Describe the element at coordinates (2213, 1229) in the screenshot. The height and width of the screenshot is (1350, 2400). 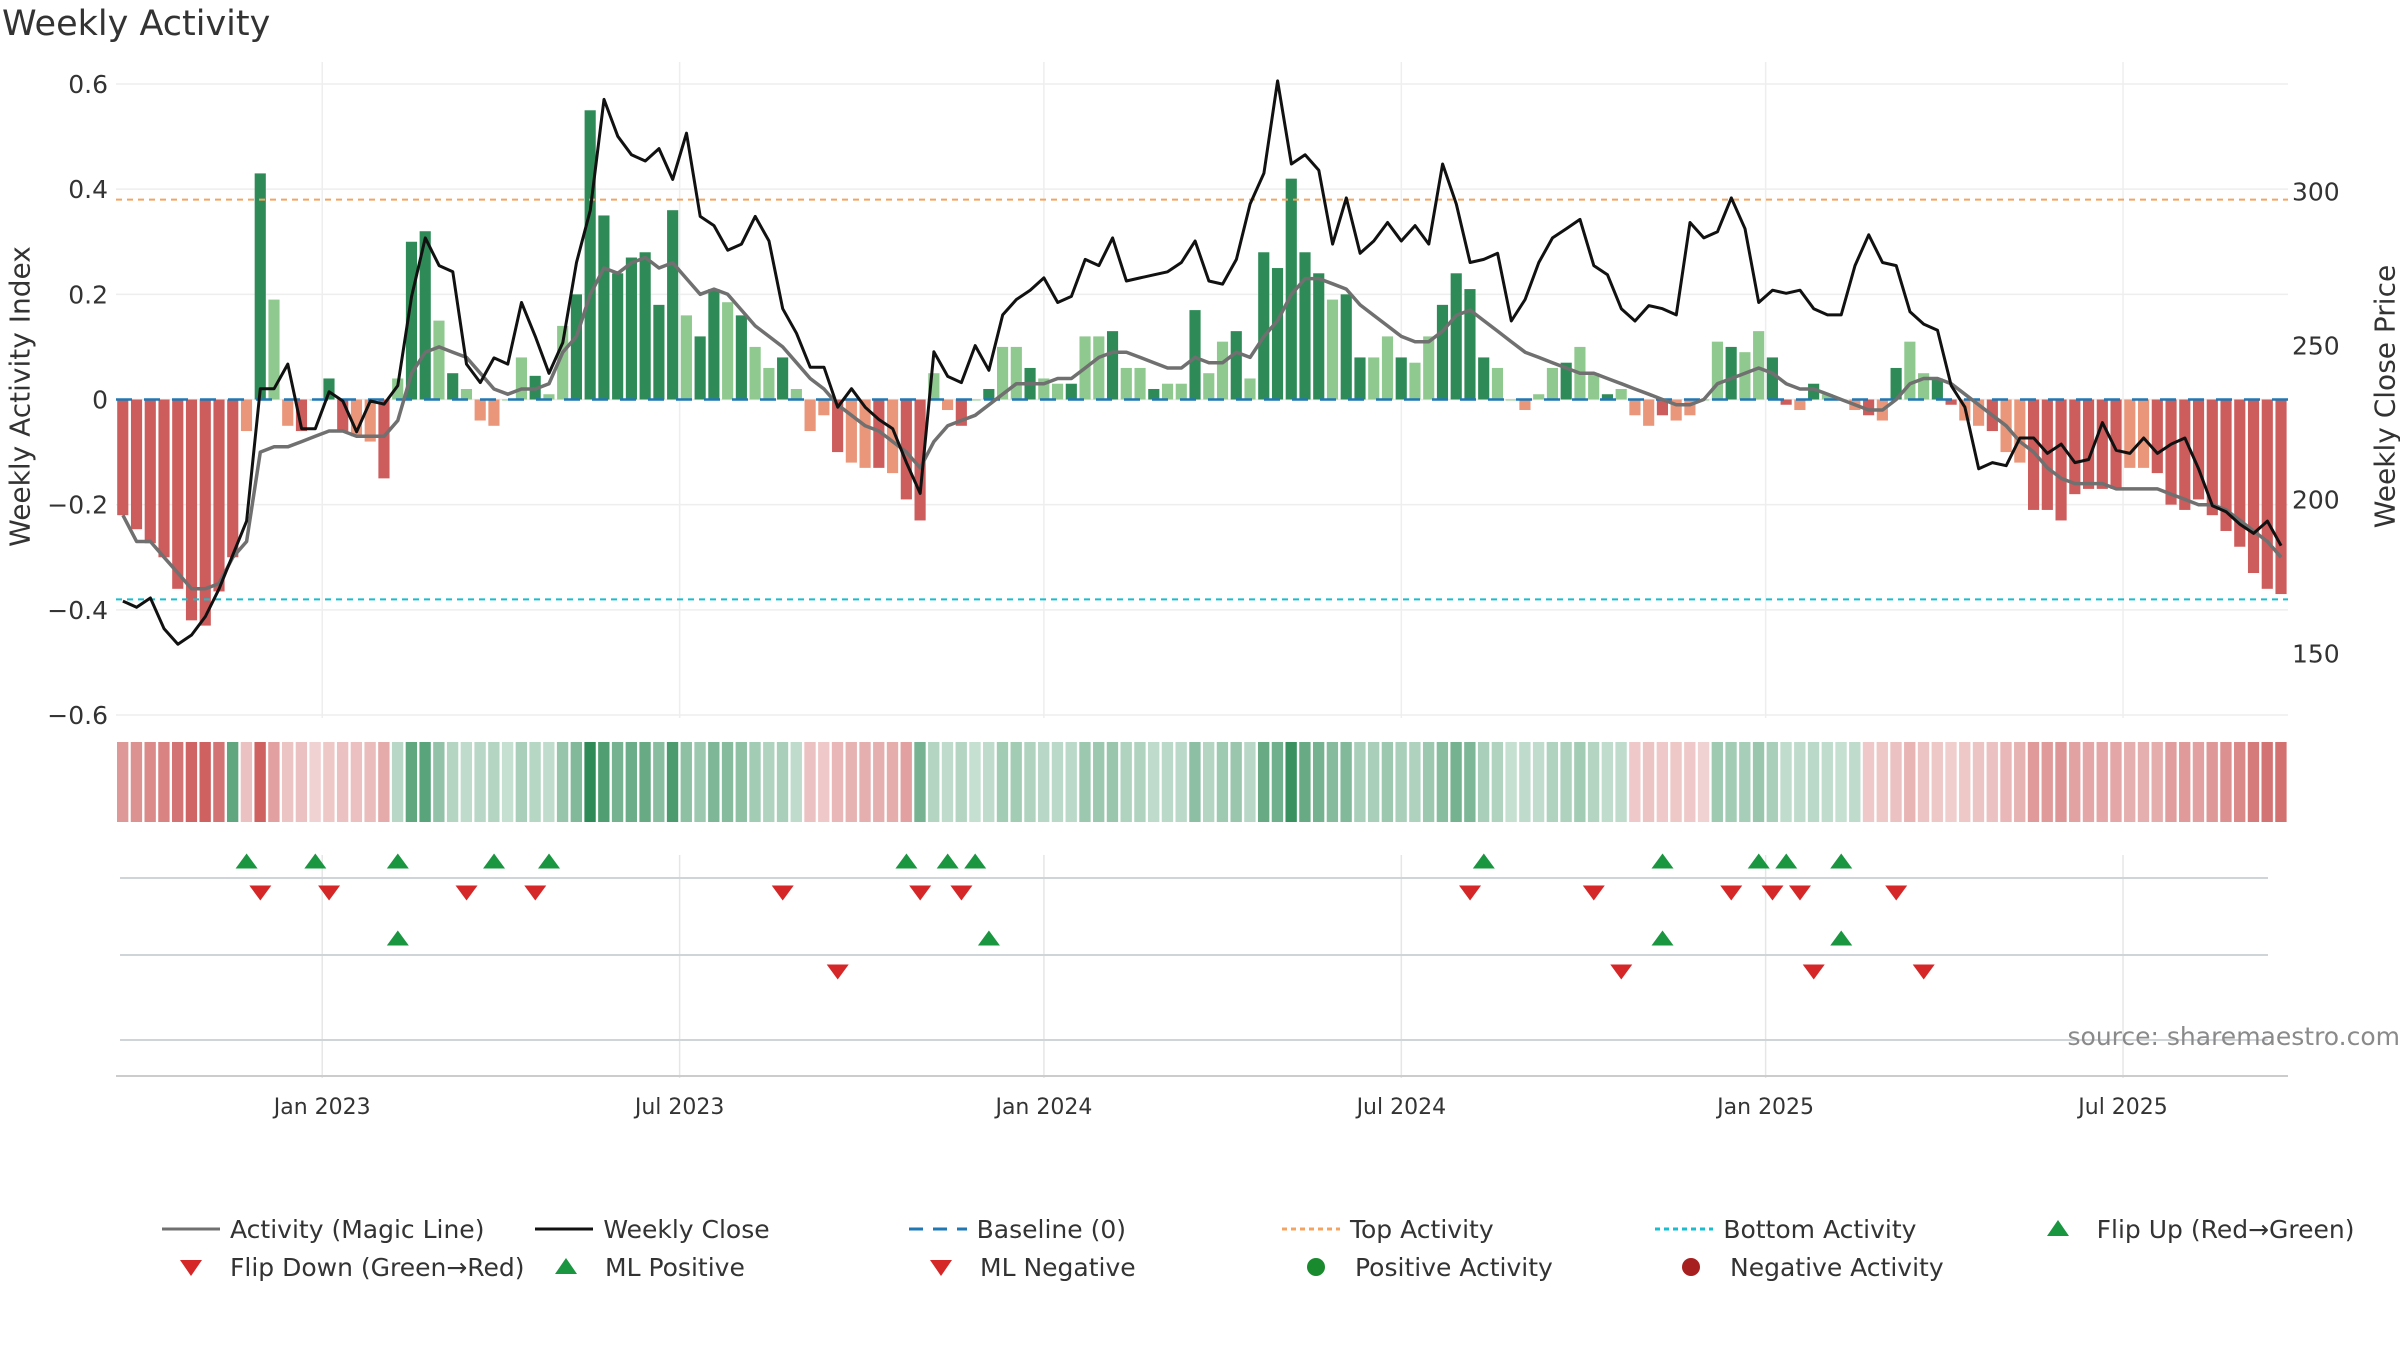
I see `legend-flip-up: Flip Up (Red→Green)` at that location.